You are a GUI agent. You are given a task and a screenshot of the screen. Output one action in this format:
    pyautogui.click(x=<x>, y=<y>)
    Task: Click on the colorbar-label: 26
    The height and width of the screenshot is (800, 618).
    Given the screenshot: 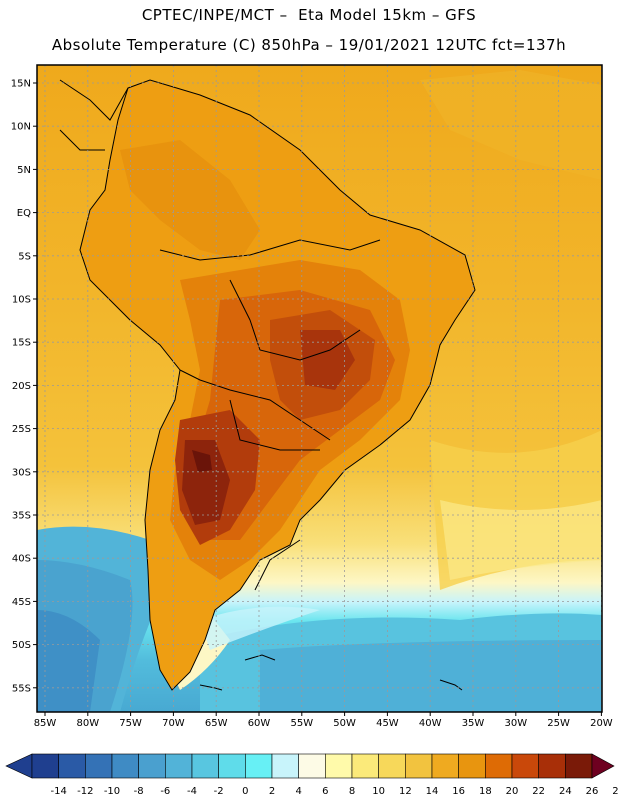 What is the action you would take?
    pyautogui.click(x=592, y=791)
    